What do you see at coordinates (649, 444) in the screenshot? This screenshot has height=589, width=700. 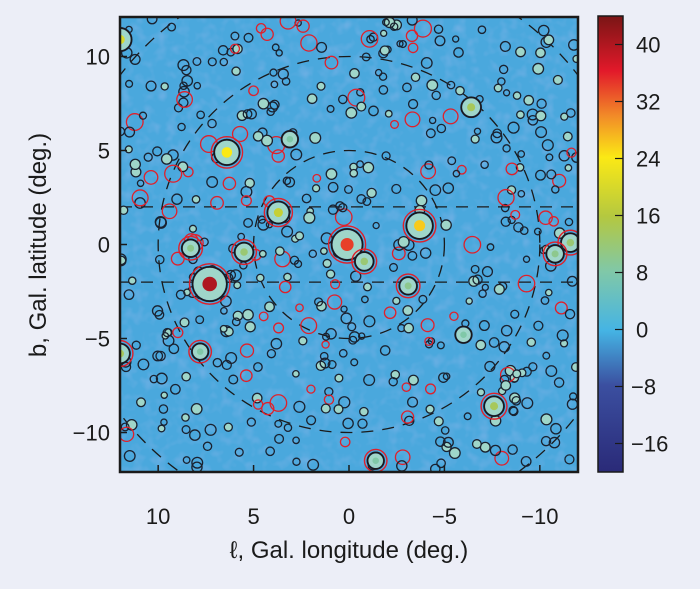 I see `colorbar-tick-label: −16` at bounding box center [649, 444].